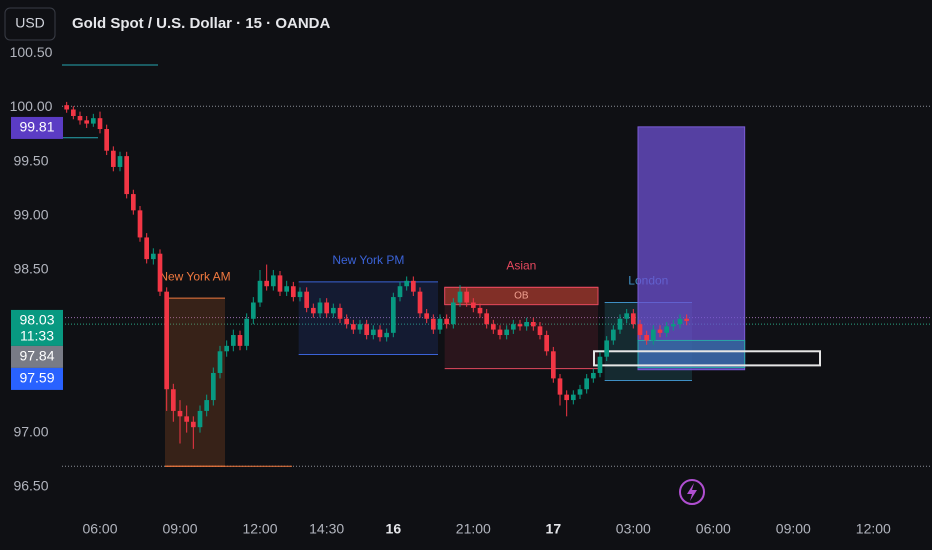 This screenshot has width=932, height=550. I want to click on chart-title: Gold Spot / U.S. Dollar · 15 · OANDA, so click(201, 23).